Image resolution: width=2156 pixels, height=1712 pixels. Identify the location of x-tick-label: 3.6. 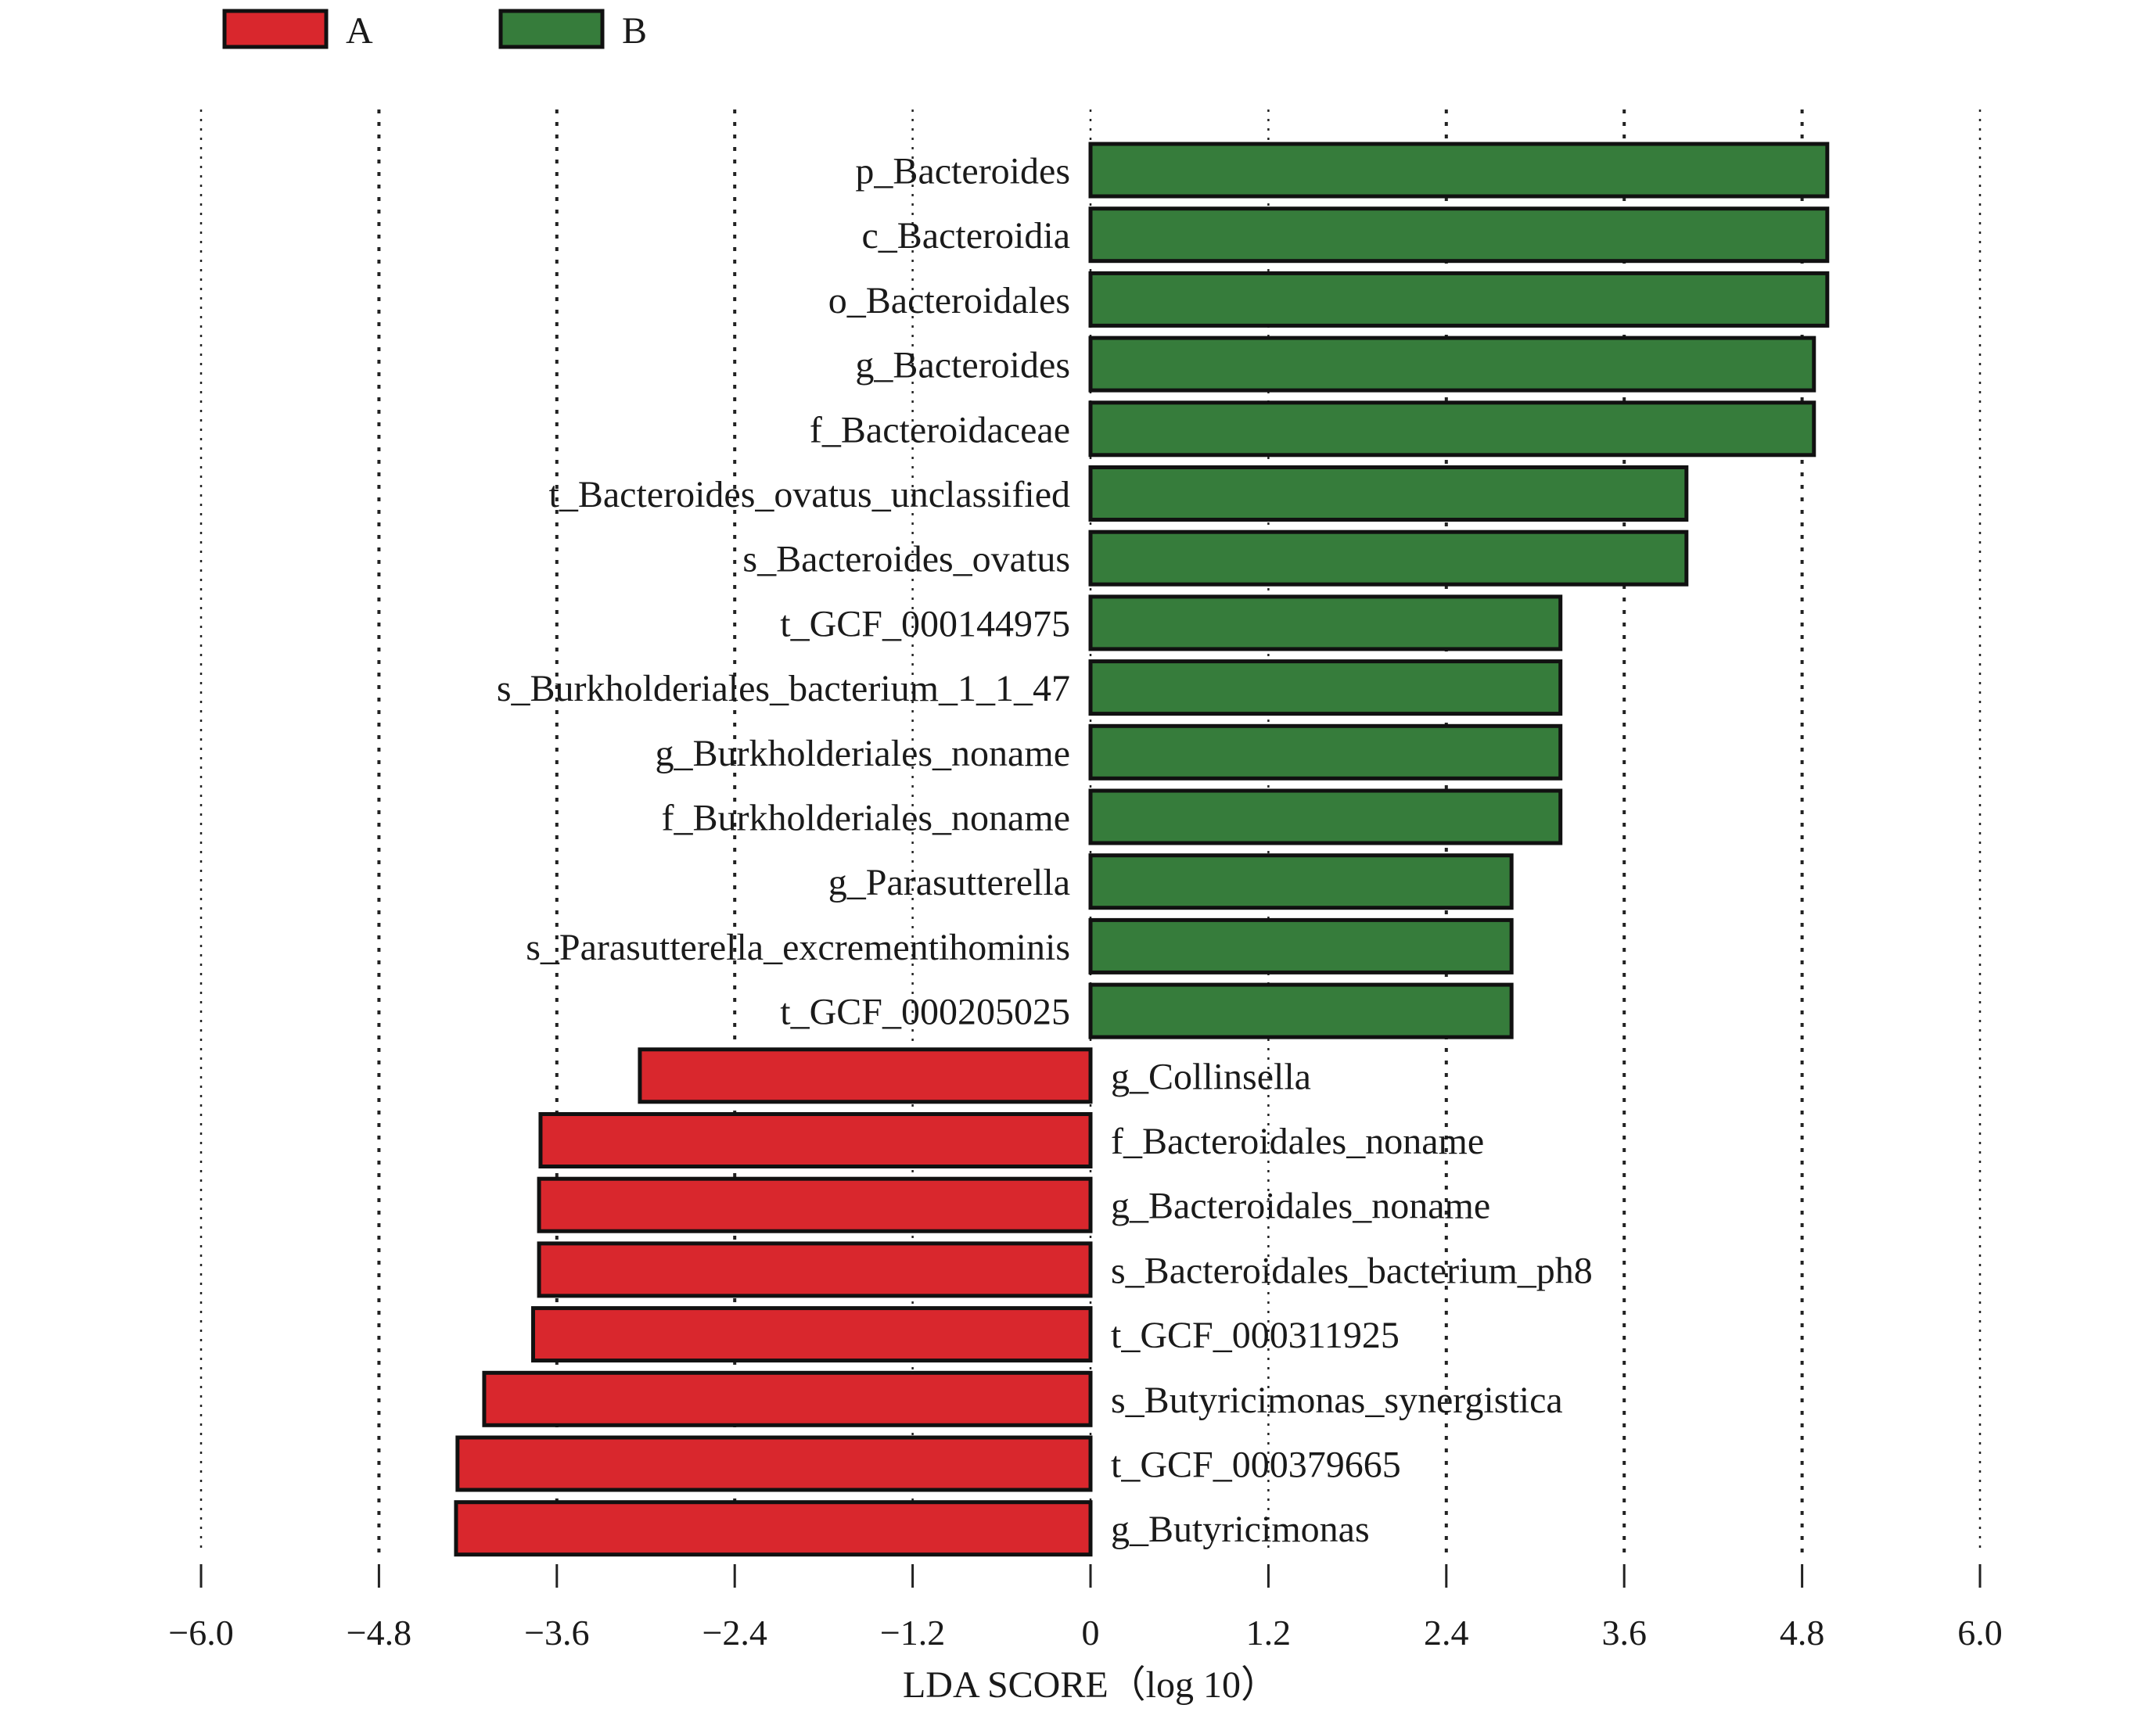
(1624, 1633).